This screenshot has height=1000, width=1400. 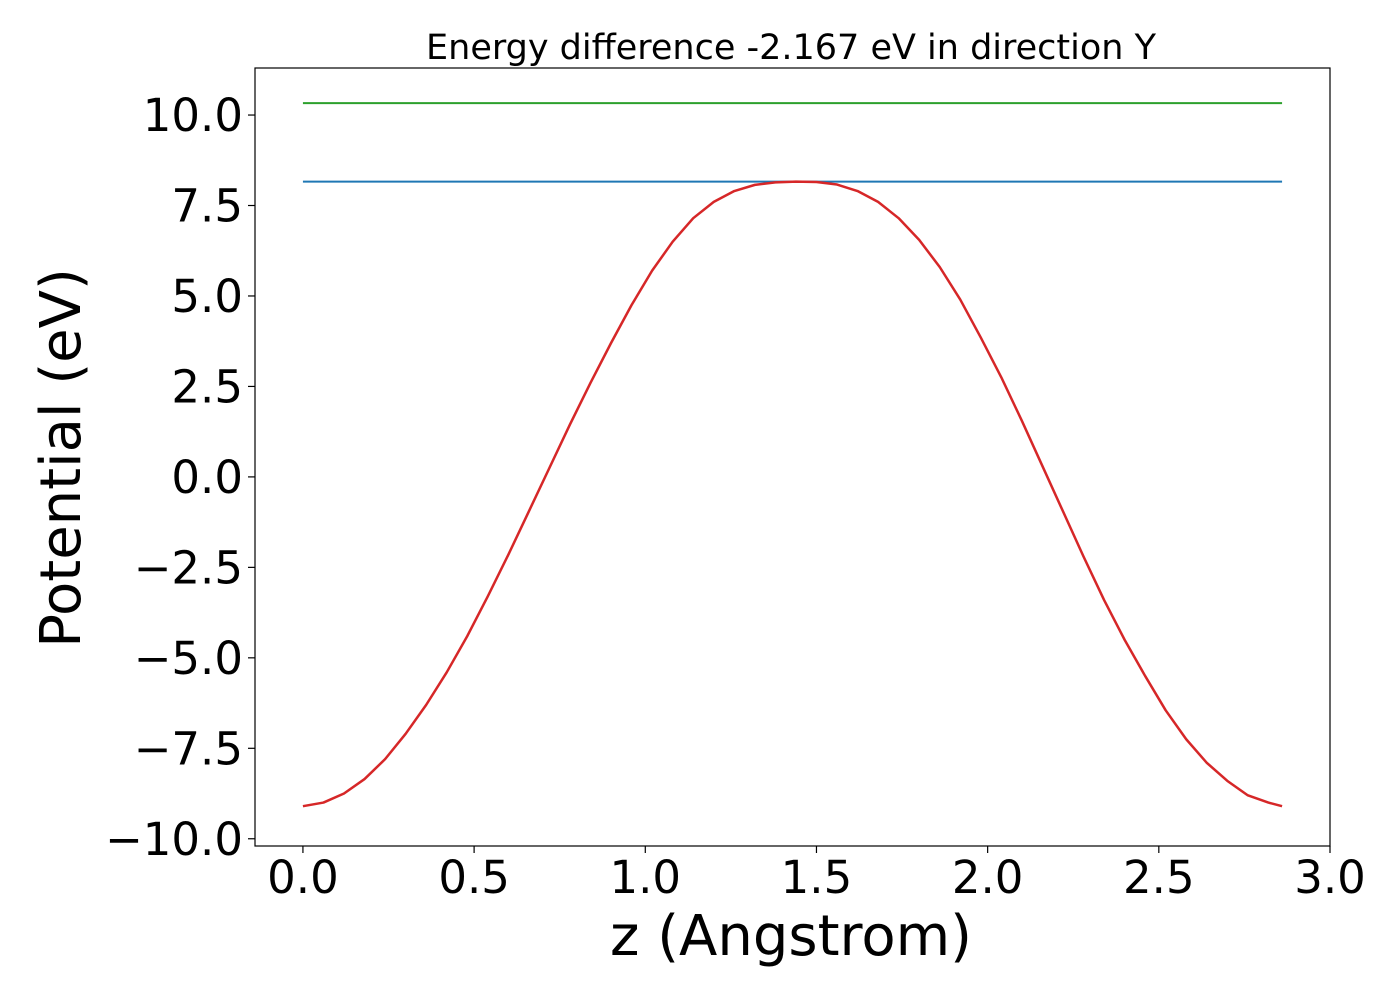 I want to click on x-tick-label: 0.0, so click(x=303, y=877).